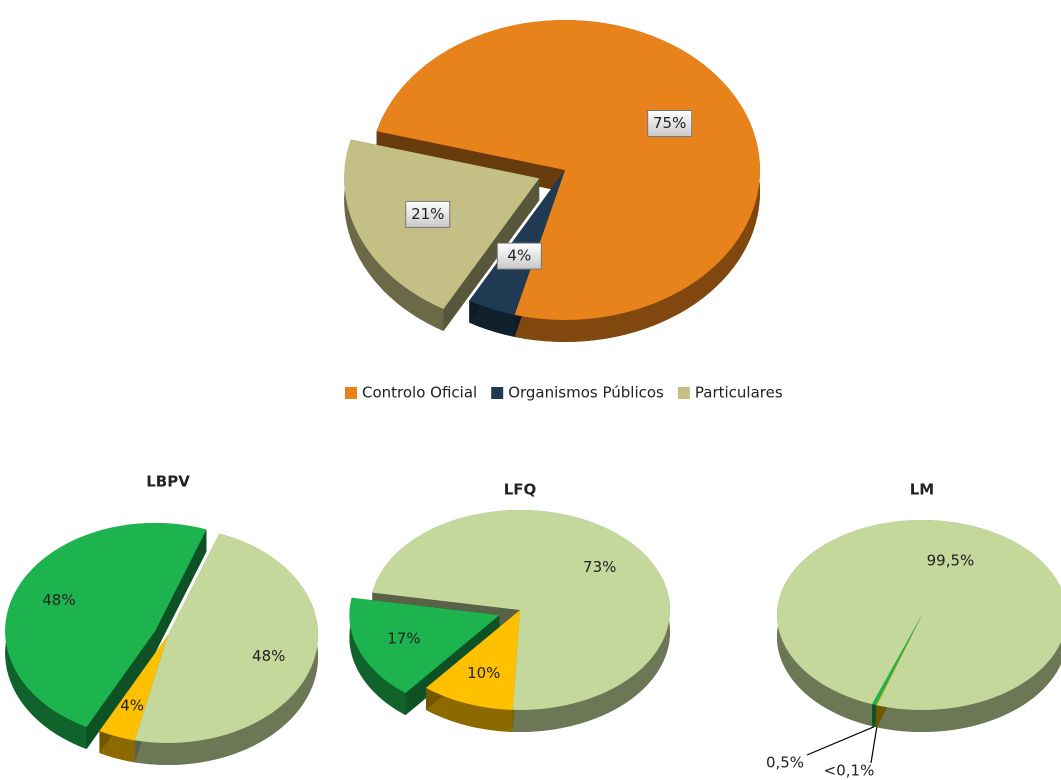 Image resolution: width=1061 pixels, height=780 pixels. Describe the element at coordinates (849, 771) in the screenshot. I see `data-label: <0,1%` at that location.